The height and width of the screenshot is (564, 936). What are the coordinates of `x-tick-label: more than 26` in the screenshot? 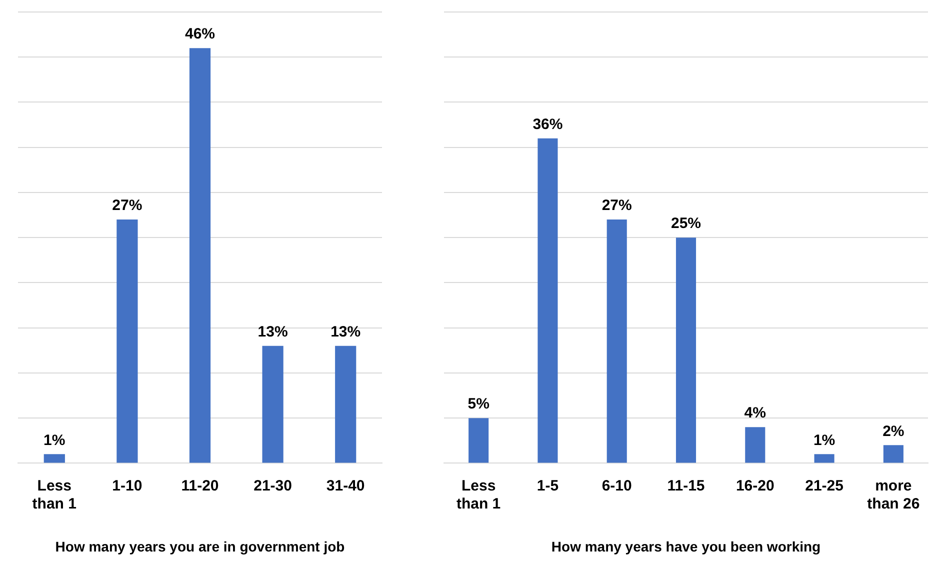 It's located at (893, 494).